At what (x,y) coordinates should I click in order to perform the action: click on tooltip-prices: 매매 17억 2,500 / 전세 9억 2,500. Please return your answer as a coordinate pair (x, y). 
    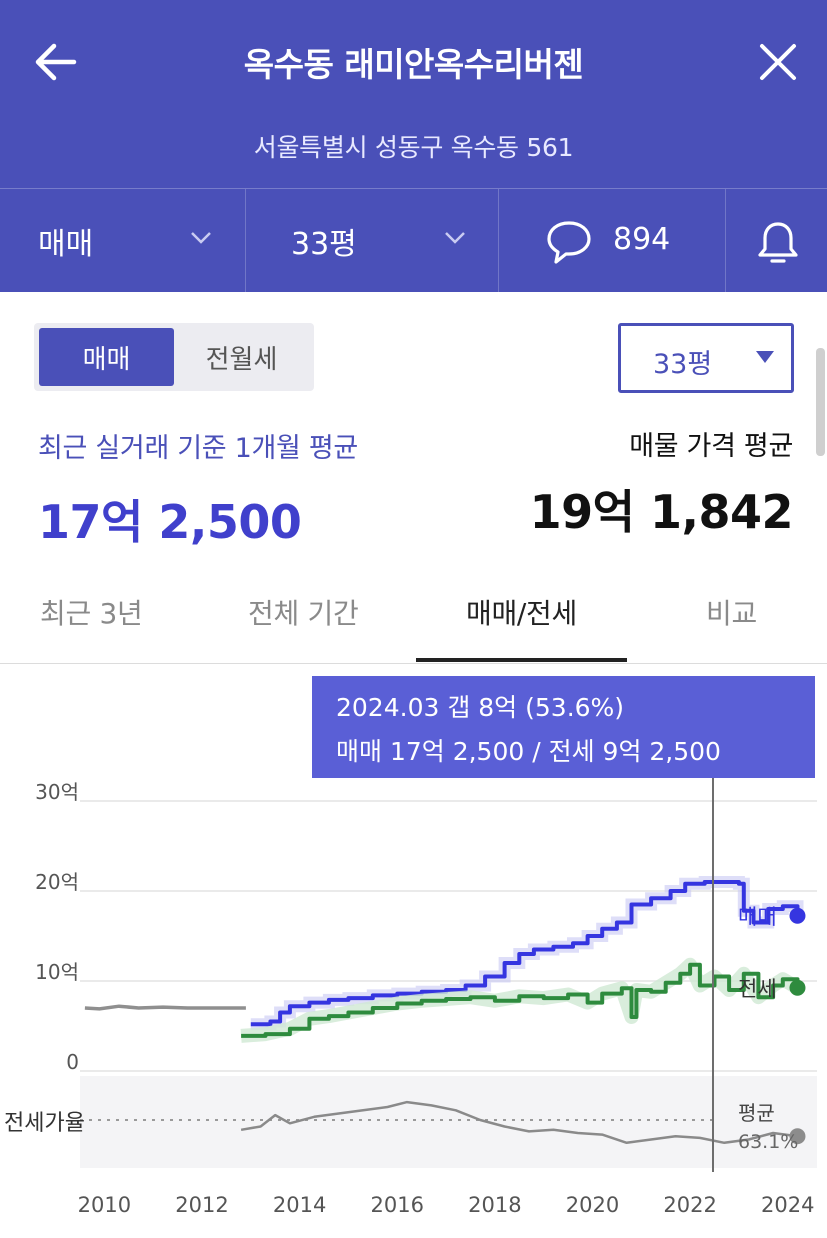
    Looking at the image, I should click on (528, 751).